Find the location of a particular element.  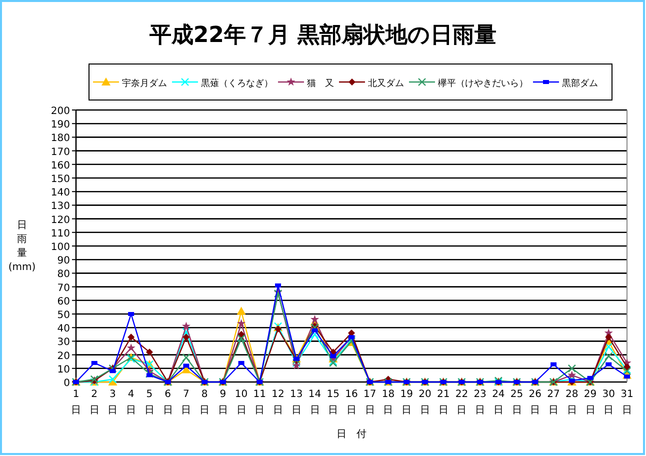

x-tick-label: 18日 is located at coordinates (388, 402).